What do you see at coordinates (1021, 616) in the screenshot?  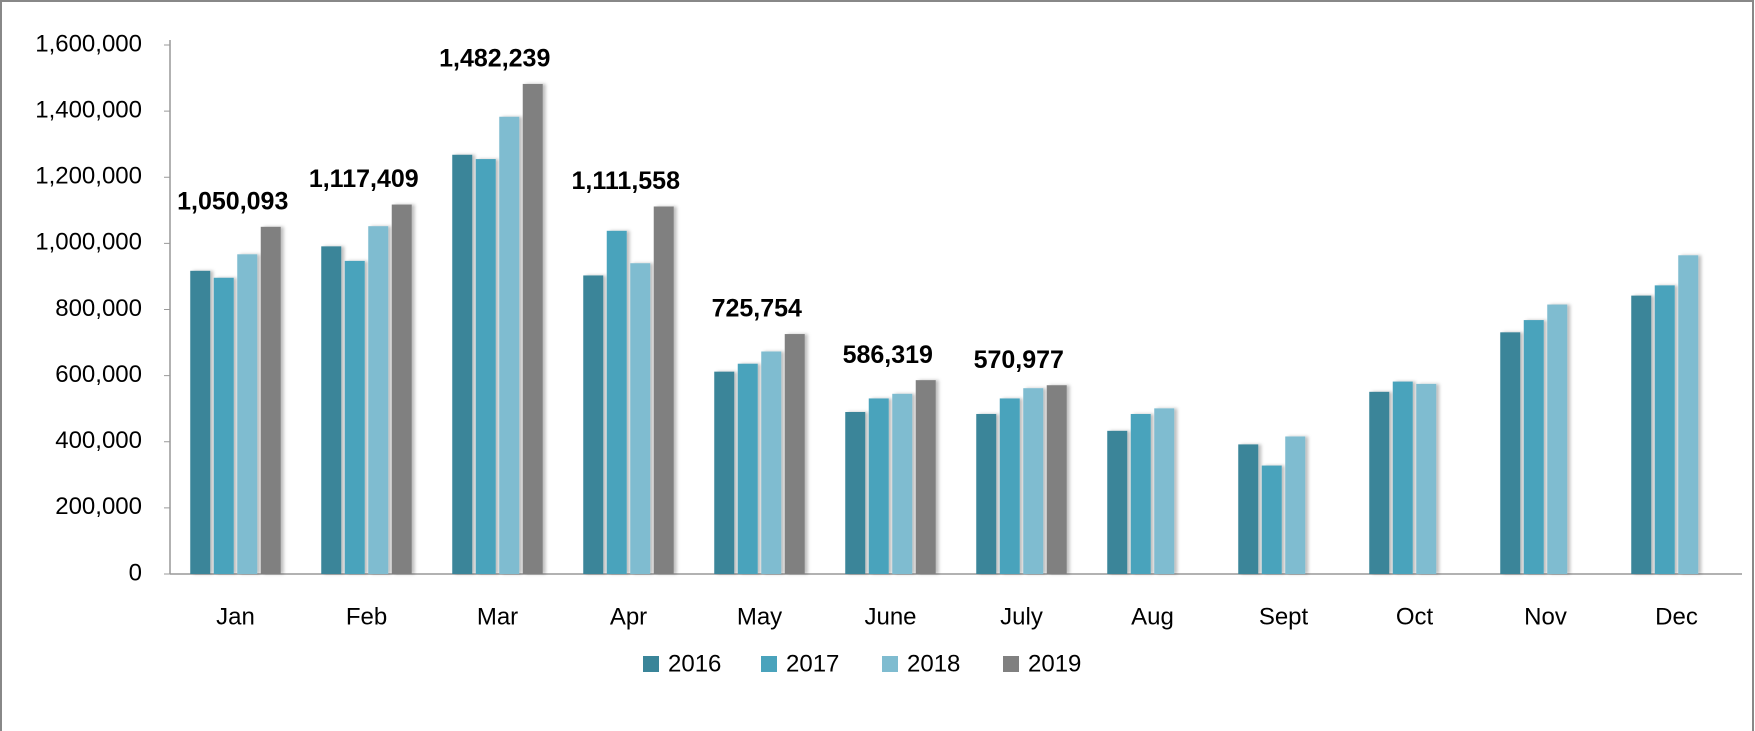 I see `x-tick-label: July` at bounding box center [1021, 616].